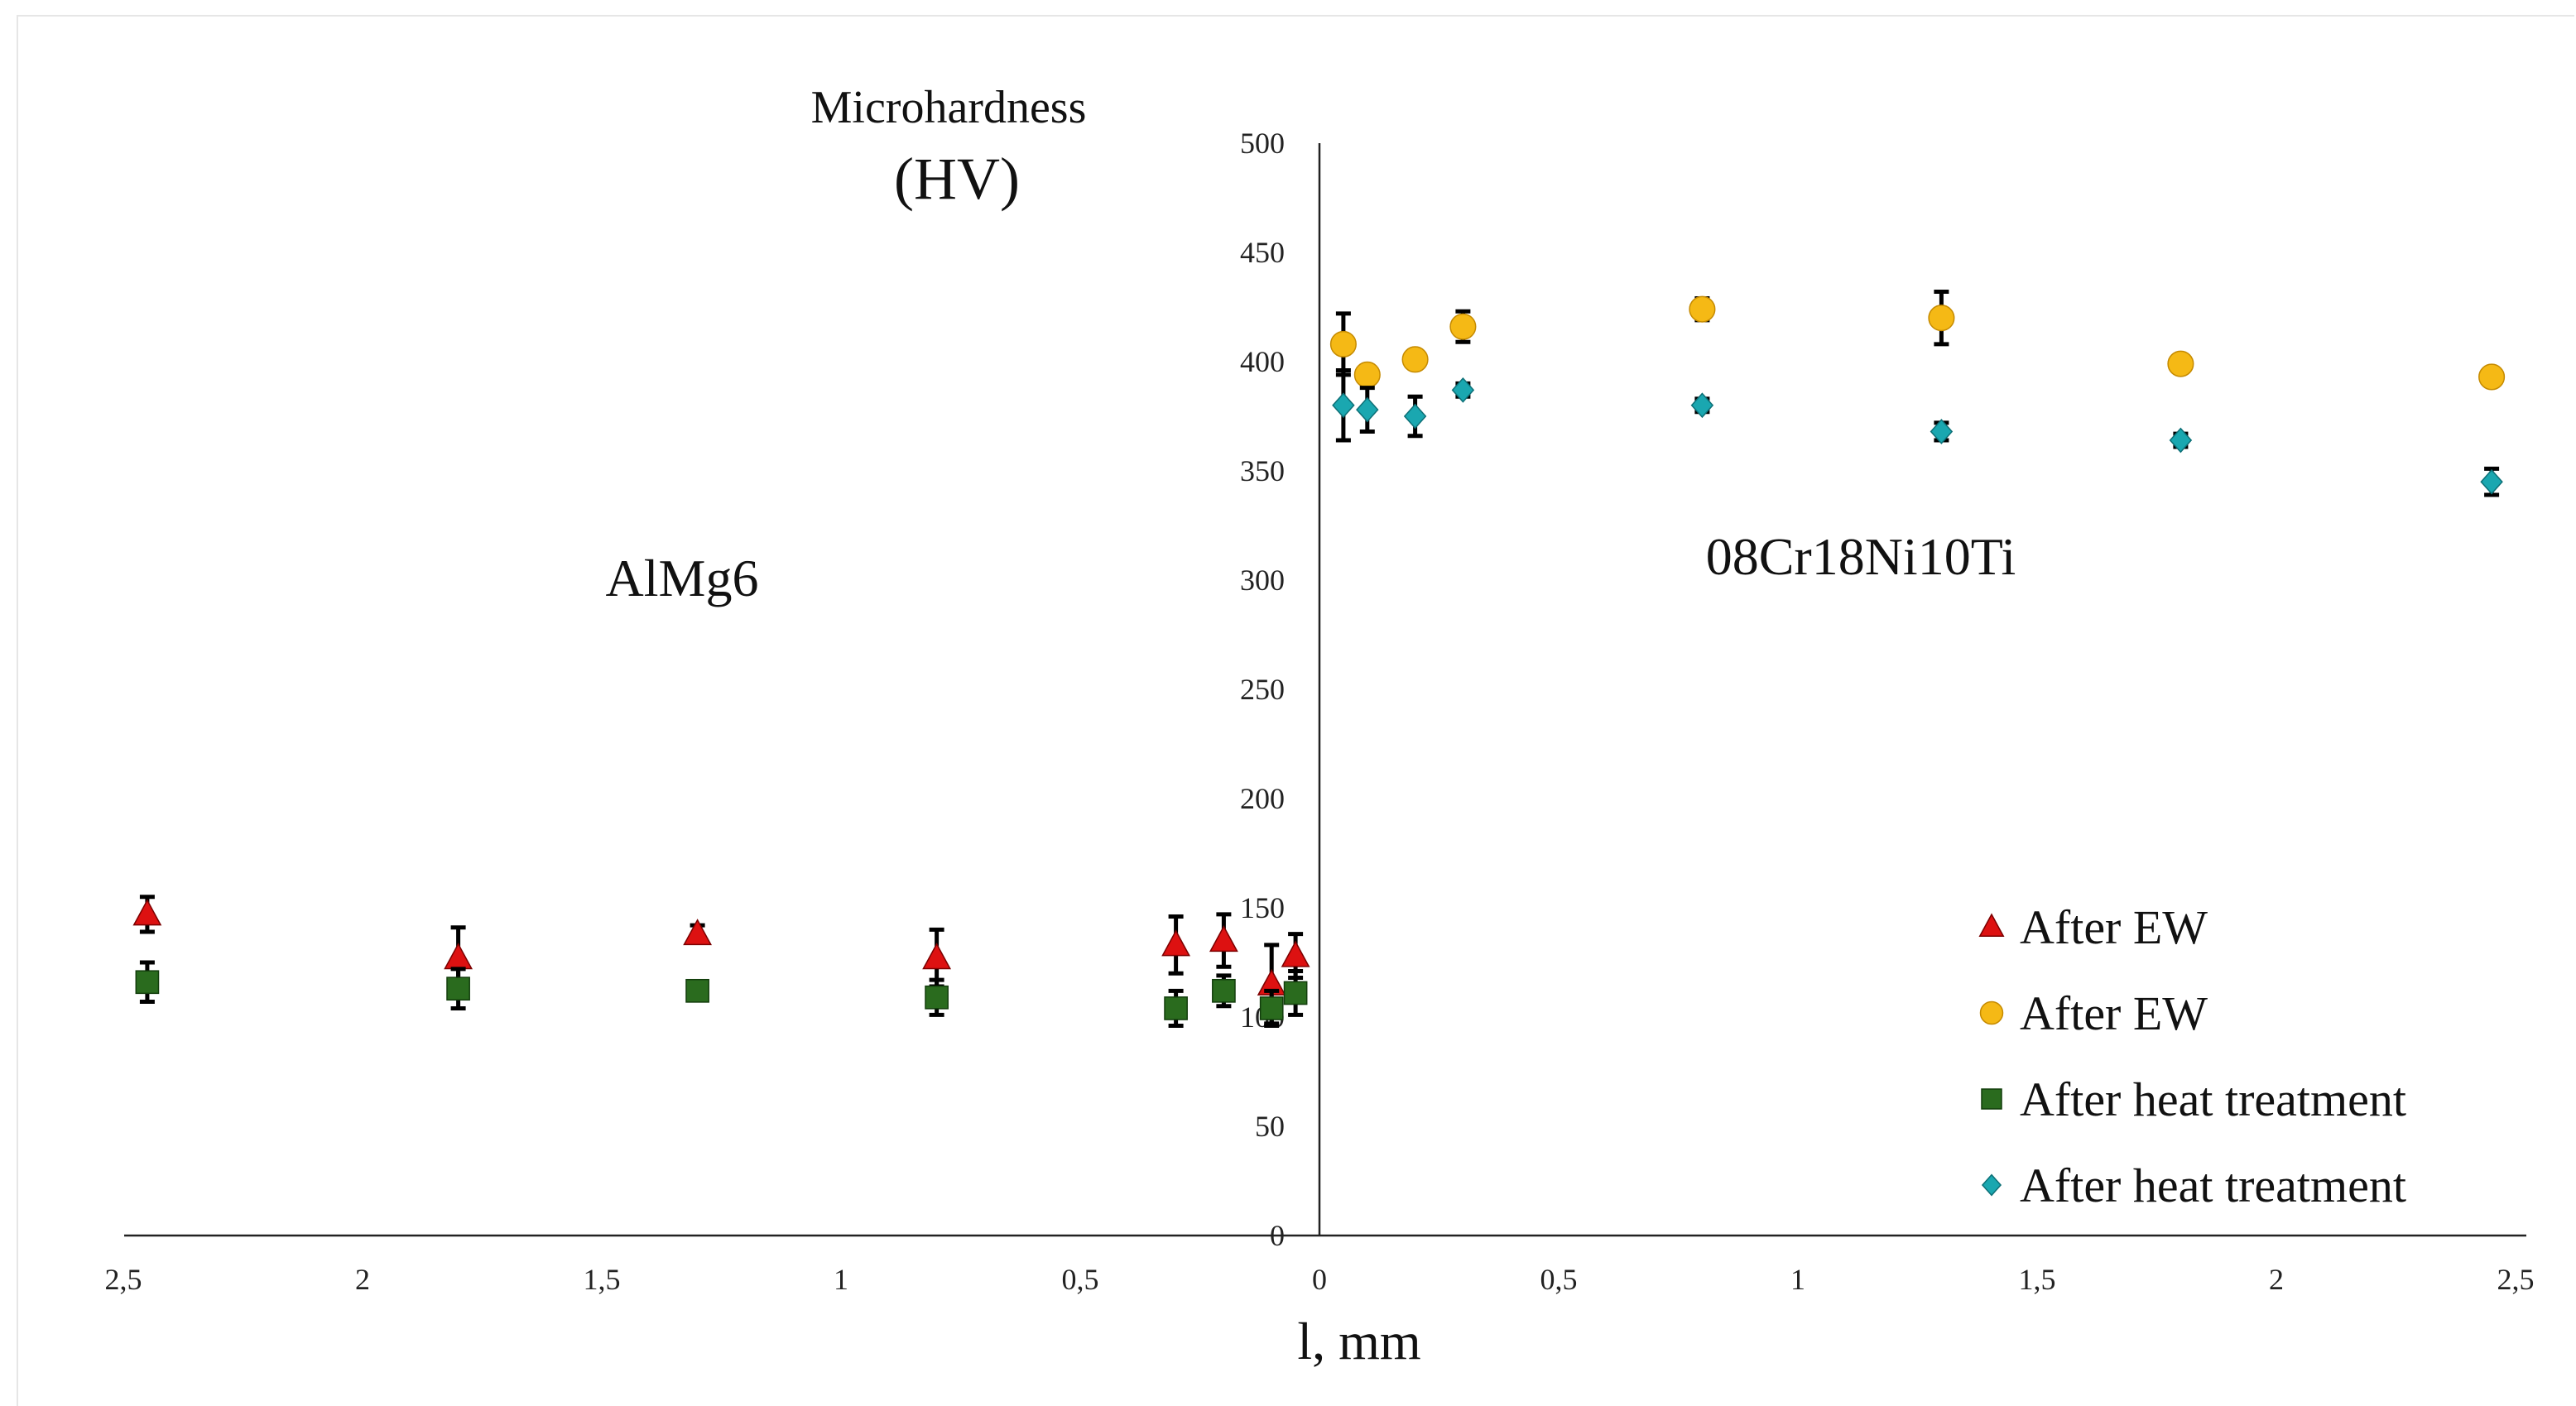 The image size is (2576, 1406). What do you see at coordinates (1270, 1126) in the screenshot?
I see `y-tick-label: 50` at bounding box center [1270, 1126].